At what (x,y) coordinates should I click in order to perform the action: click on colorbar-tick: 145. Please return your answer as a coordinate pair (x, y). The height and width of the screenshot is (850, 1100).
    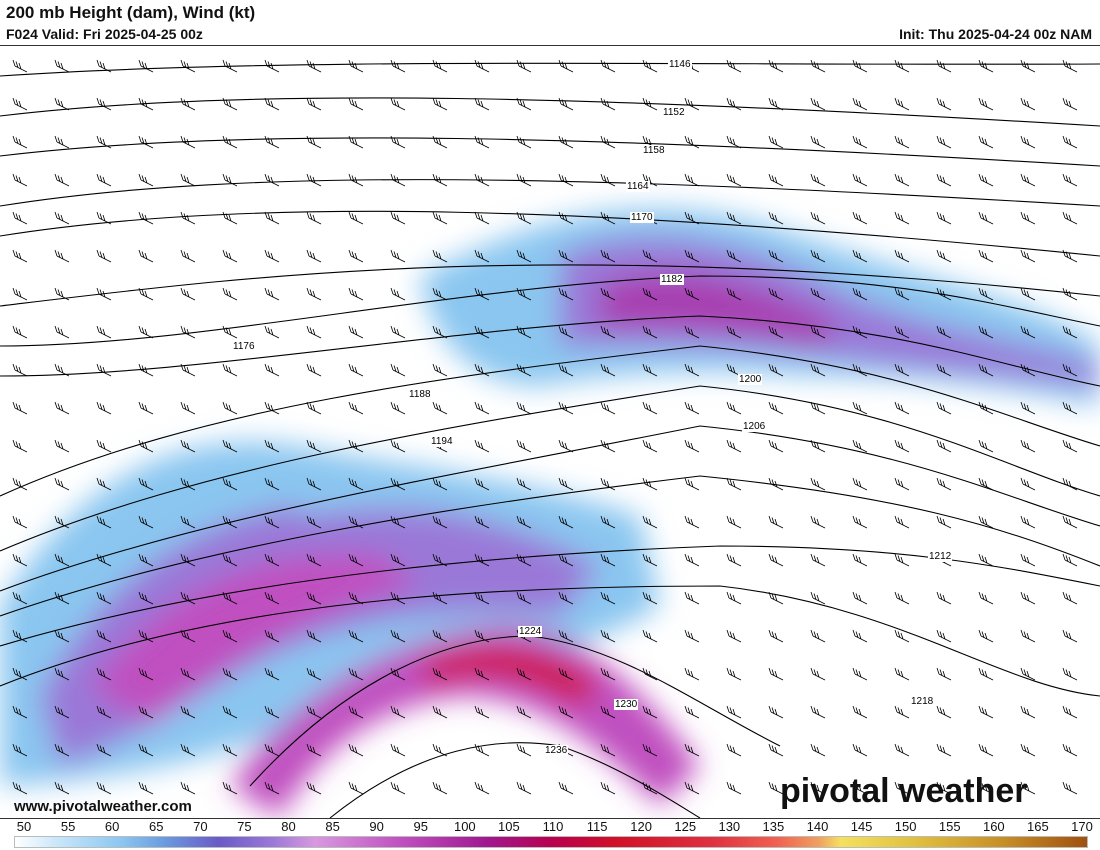
    Looking at the image, I should click on (861, 826).